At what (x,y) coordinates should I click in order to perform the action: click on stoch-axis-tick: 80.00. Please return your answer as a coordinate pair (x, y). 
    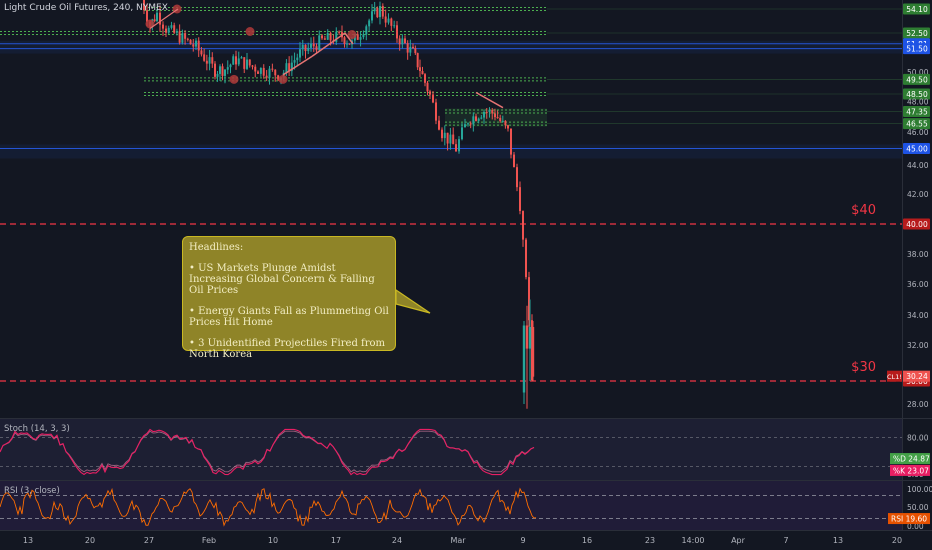
    Looking at the image, I should click on (918, 438).